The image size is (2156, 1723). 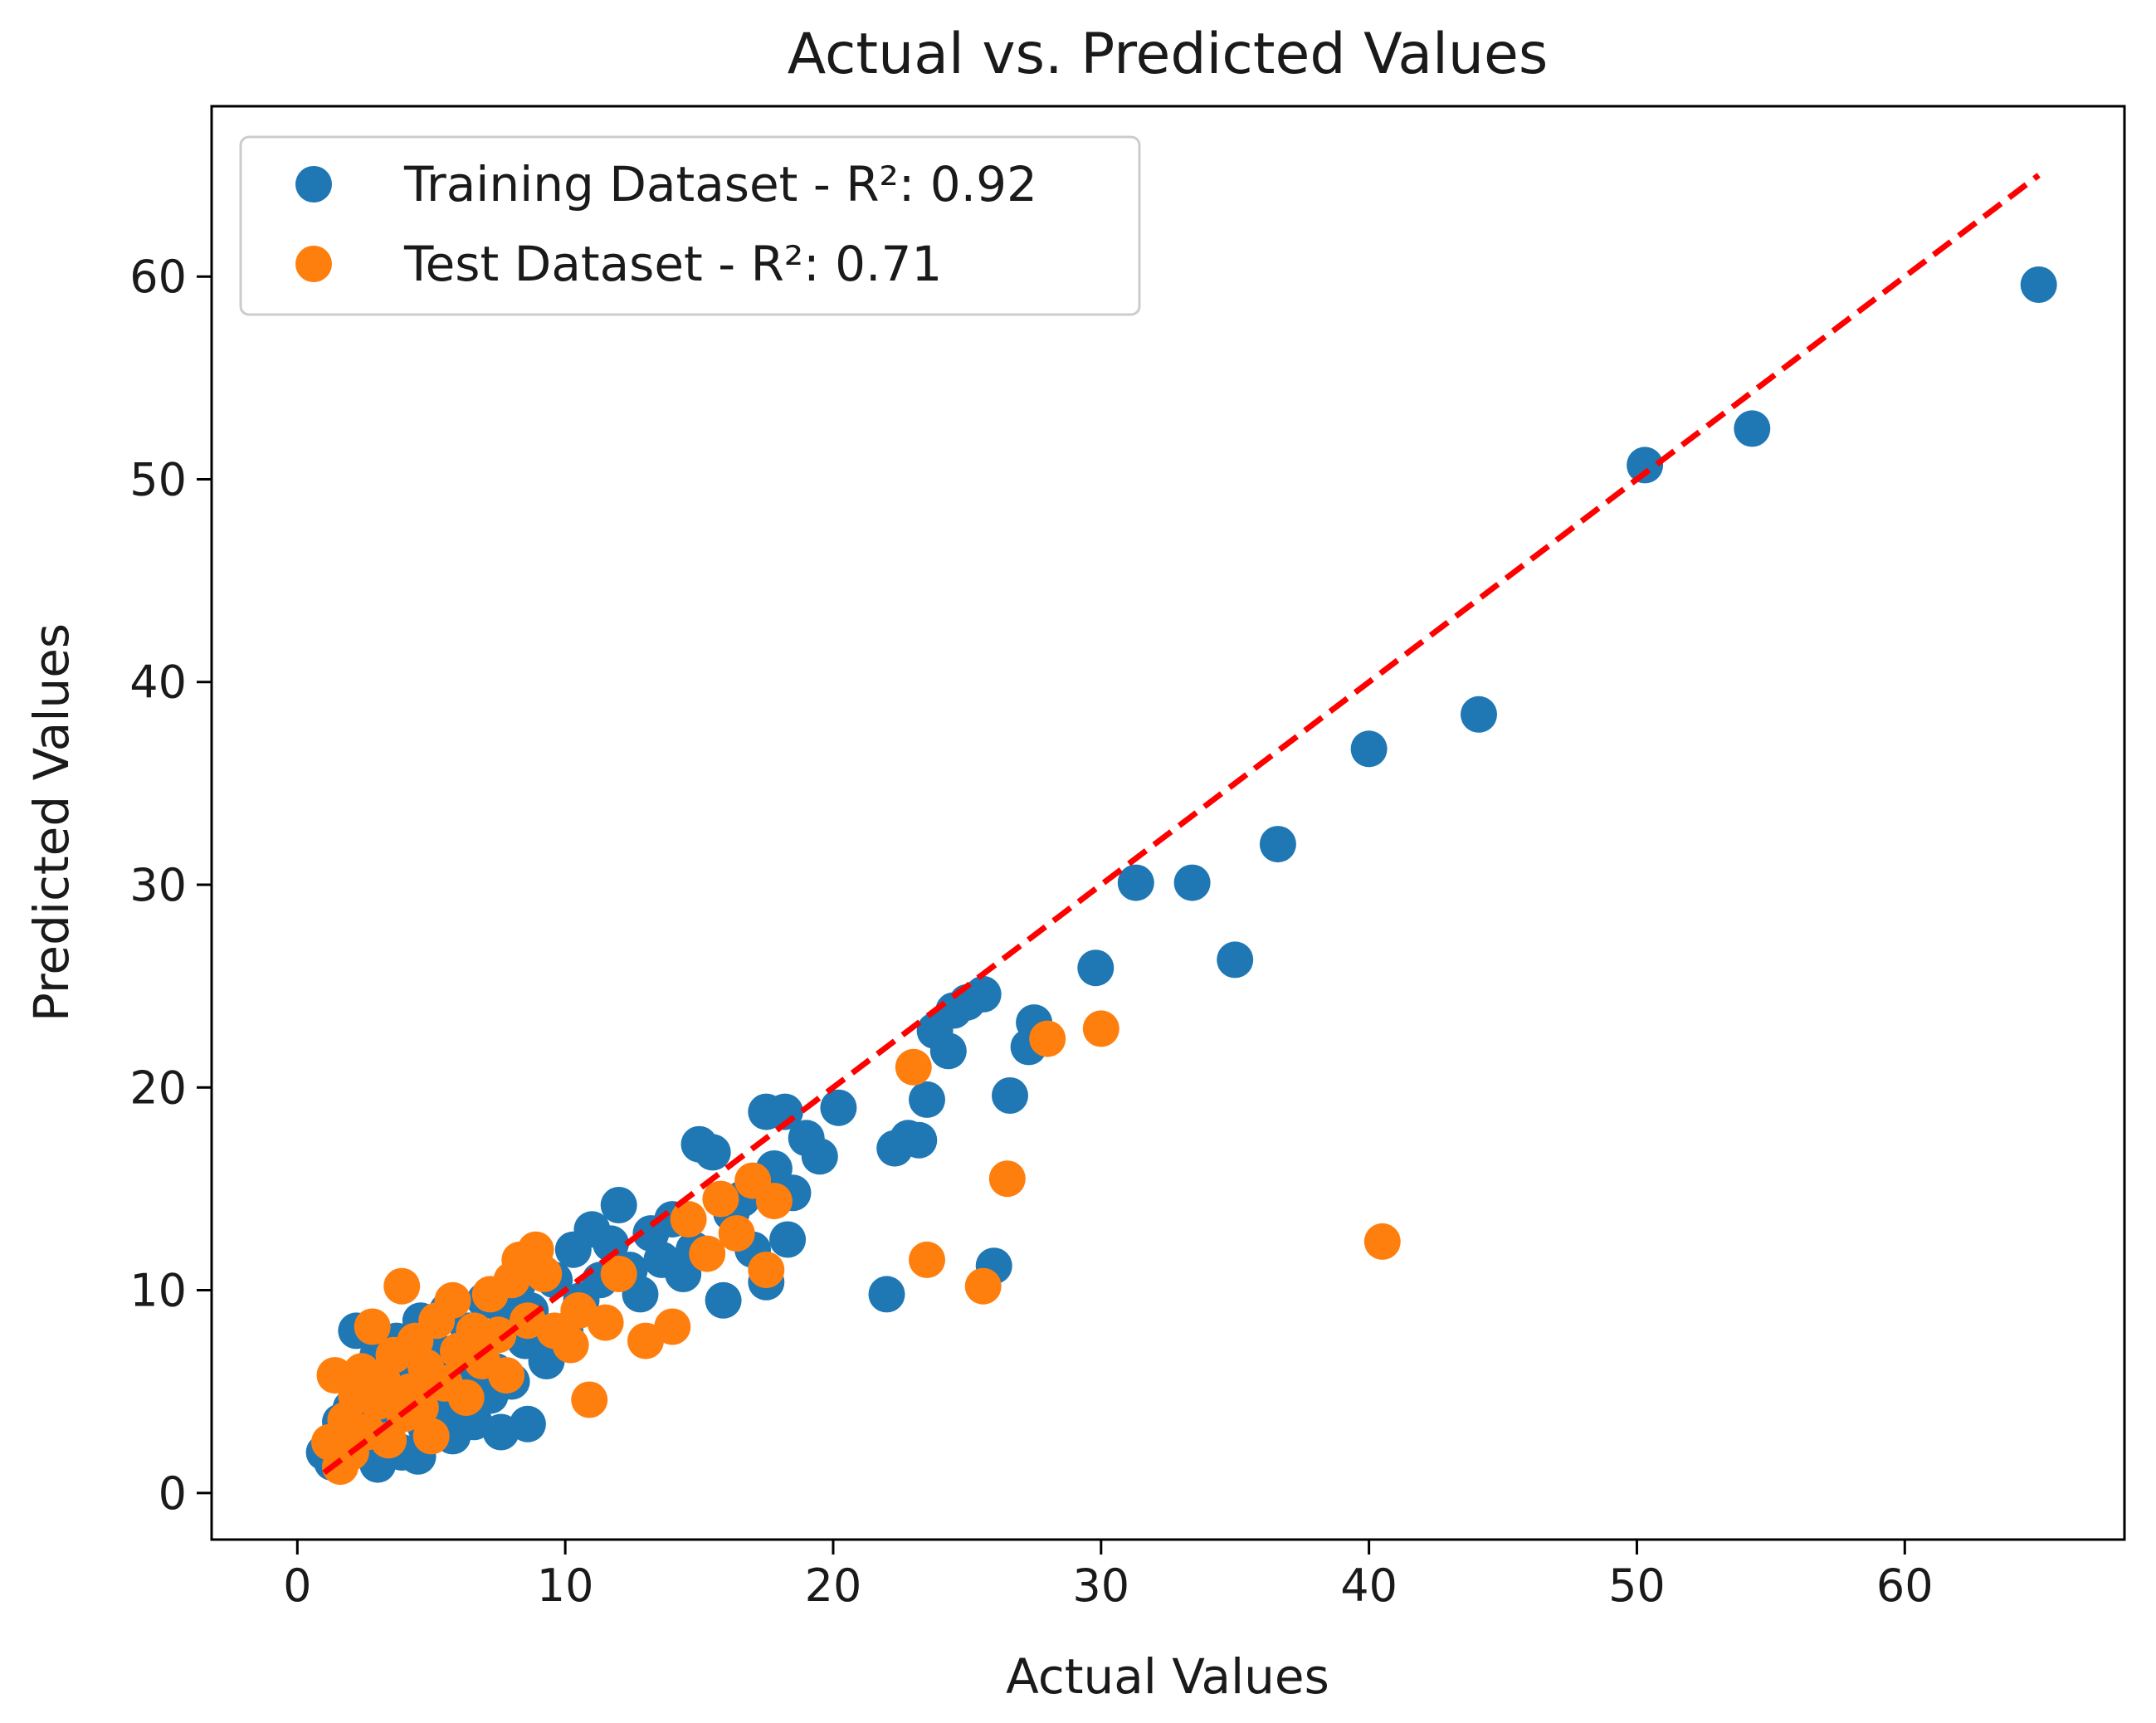 What do you see at coordinates (720, 184) in the screenshot?
I see `legend-label-training: Training Dataset - R²: 0.92` at bounding box center [720, 184].